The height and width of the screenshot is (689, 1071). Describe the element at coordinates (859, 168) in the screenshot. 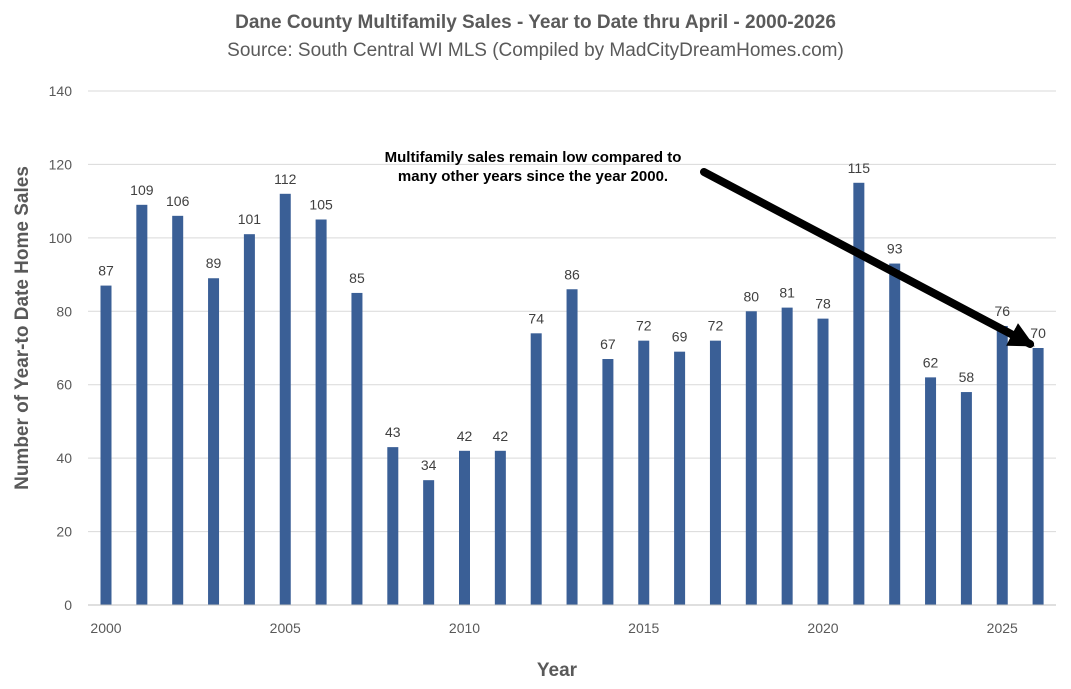

I see `data-label: 115` at that location.